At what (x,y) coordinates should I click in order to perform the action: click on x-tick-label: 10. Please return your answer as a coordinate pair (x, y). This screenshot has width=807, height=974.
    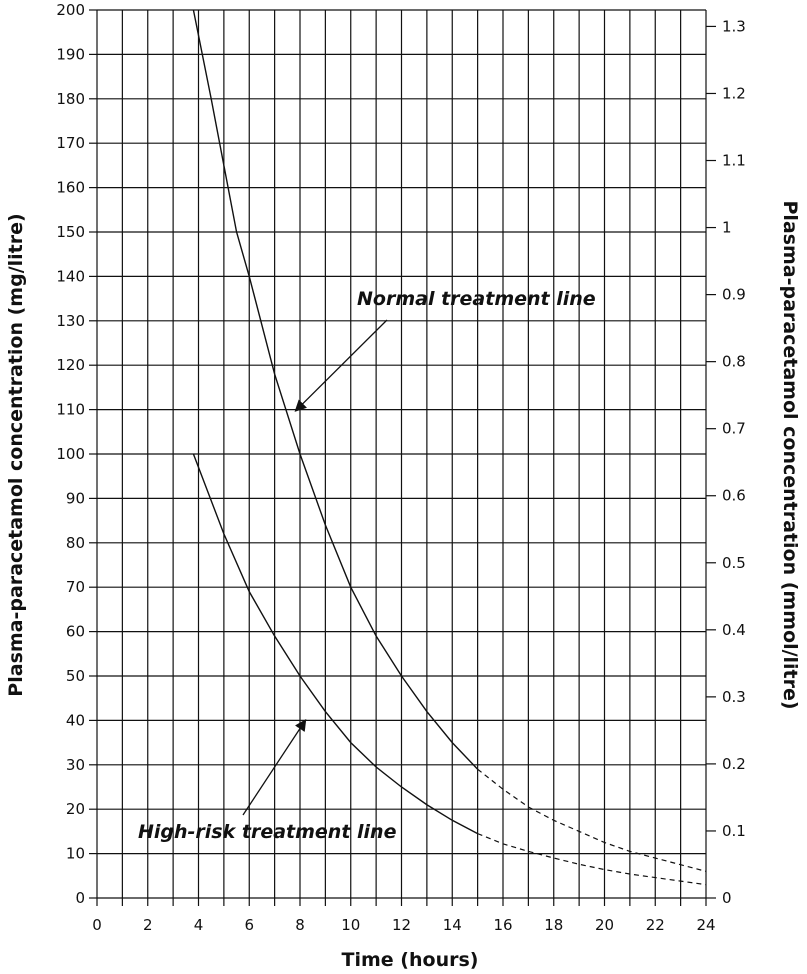
    Looking at the image, I should click on (350, 925).